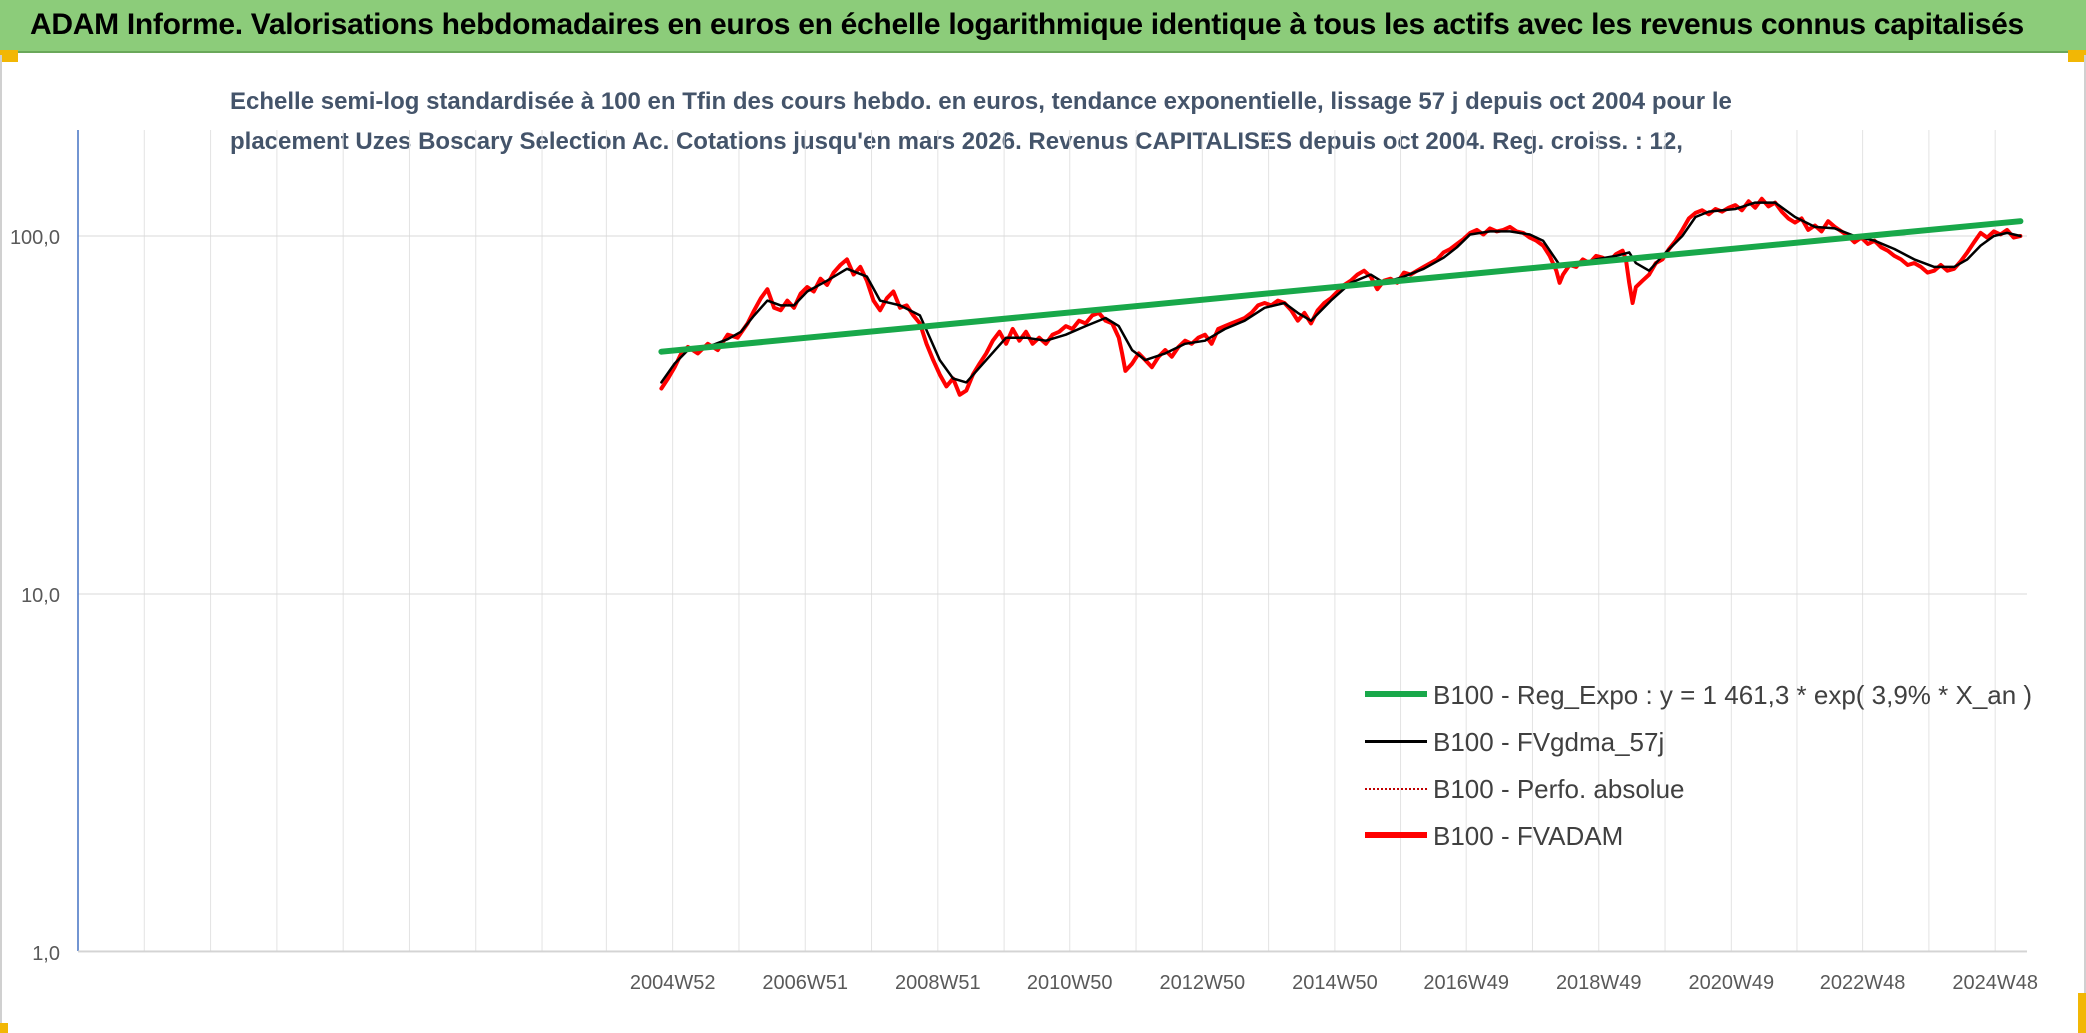 The width and height of the screenshot is (2086, 1033). What do you see at coordinates (1995, 983) in the screenshot?
I see `x-tick-label: 2024W48` at bounding box center [1995, 983].